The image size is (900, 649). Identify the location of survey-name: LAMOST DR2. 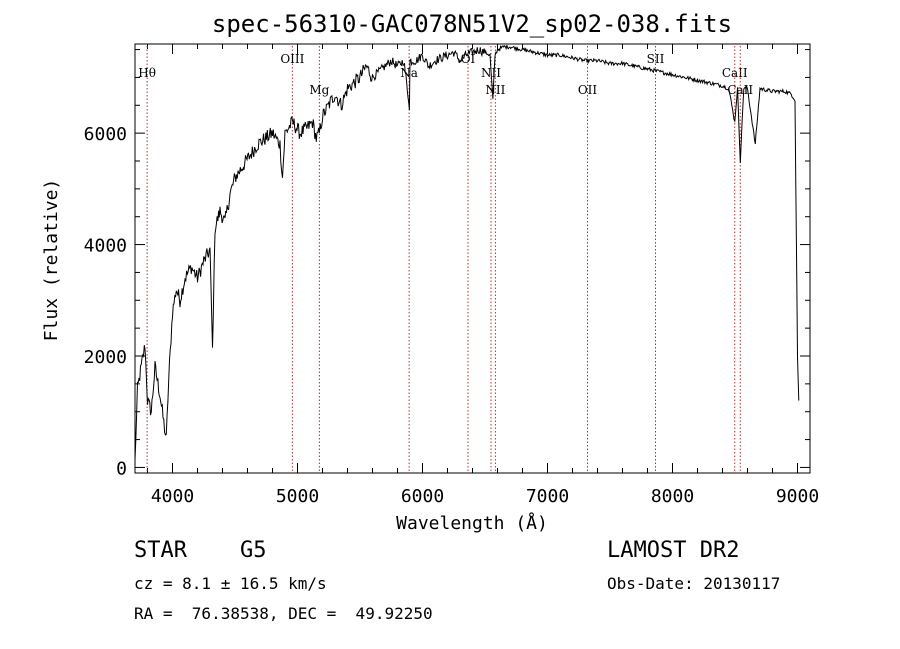
(673, 550).